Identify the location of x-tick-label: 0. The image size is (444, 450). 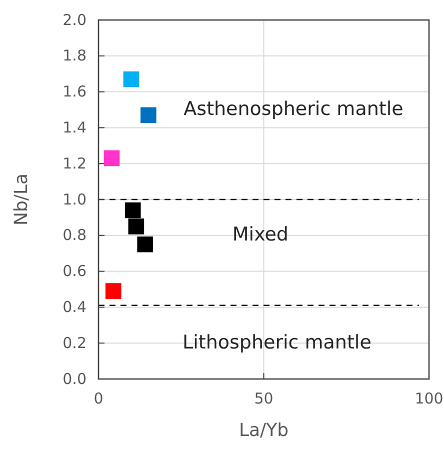
(99, 399).